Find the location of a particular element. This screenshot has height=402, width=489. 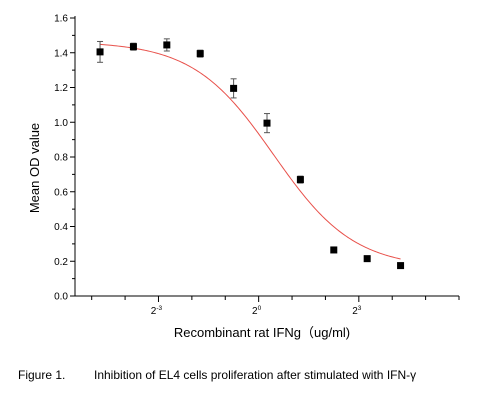

x-axis-title: Recombinant rat IFNg（ug/ml) is located at coordinates (262, 332).